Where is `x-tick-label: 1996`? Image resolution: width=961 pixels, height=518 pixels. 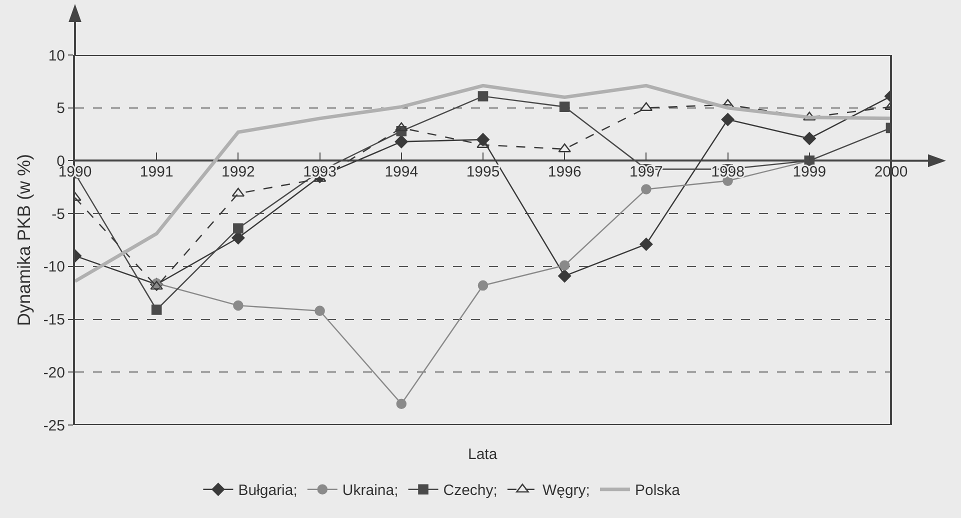
x-tick-label: 1996 is located at coordinates (565, 172).